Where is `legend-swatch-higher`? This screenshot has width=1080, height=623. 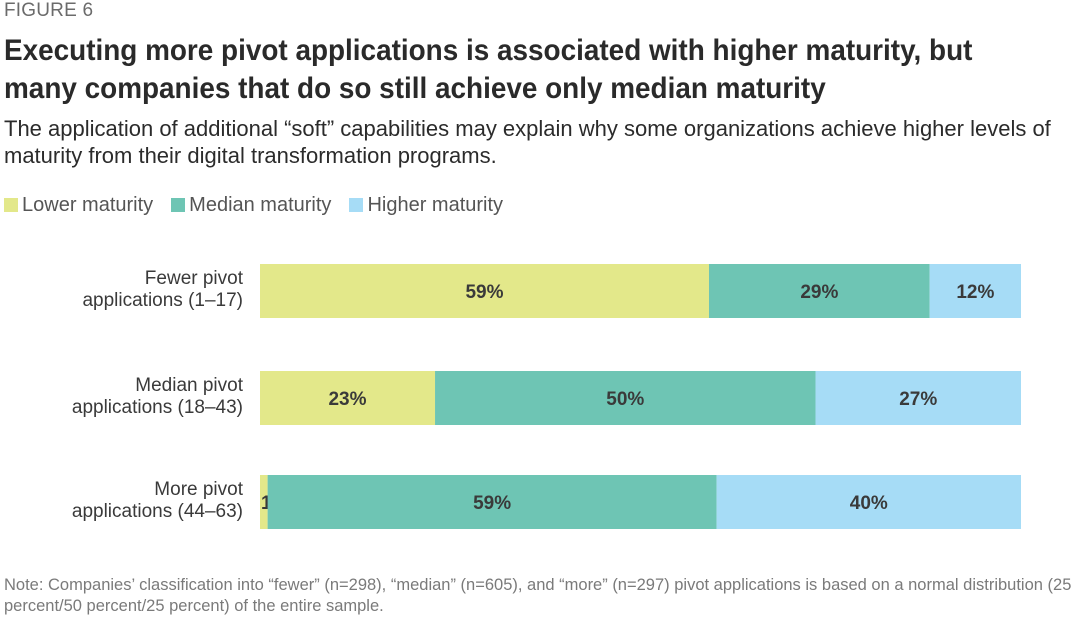
legend-swatch-higher is located at coordinates (356, 205).